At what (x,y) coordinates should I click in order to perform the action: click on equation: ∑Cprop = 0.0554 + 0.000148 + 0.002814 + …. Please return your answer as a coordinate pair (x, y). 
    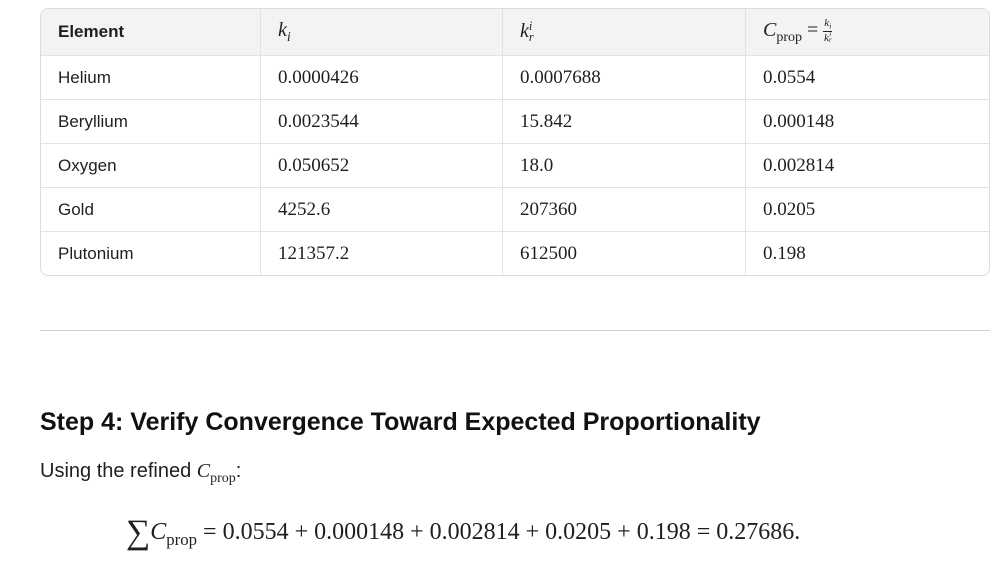
    Looking at the image, I should click on (463, 533).